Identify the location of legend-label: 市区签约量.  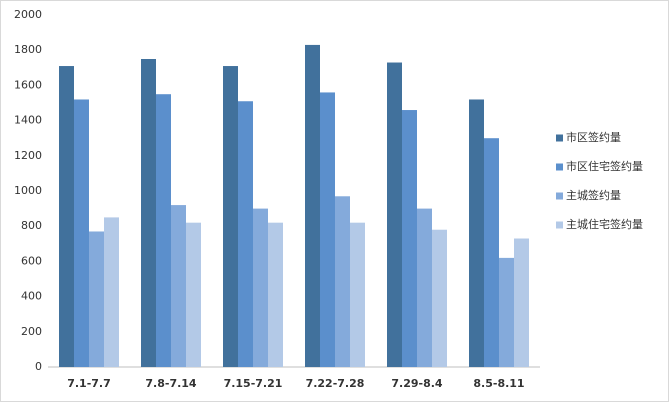
(593, 137).